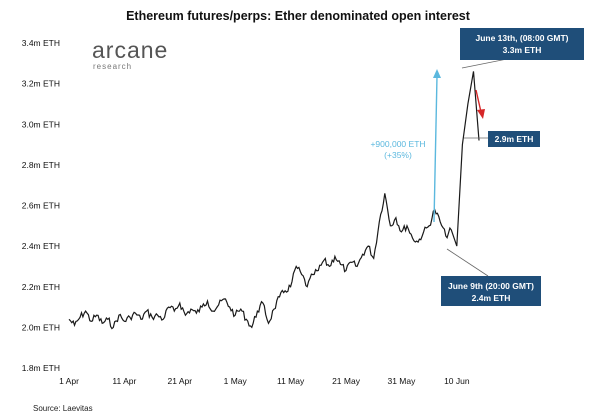 The image size is (596, 420). I want to click on increase-amount: +900,000 ETH, so click(397, 144).